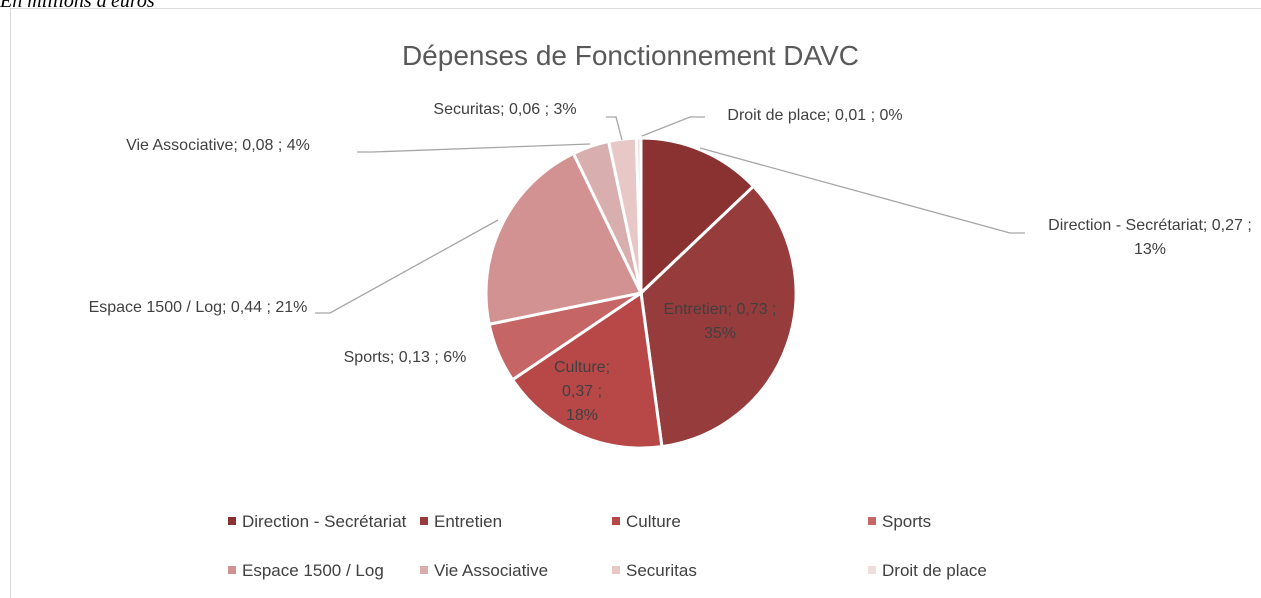  I want to click on legend-entry: Culture, so click(646, 522).